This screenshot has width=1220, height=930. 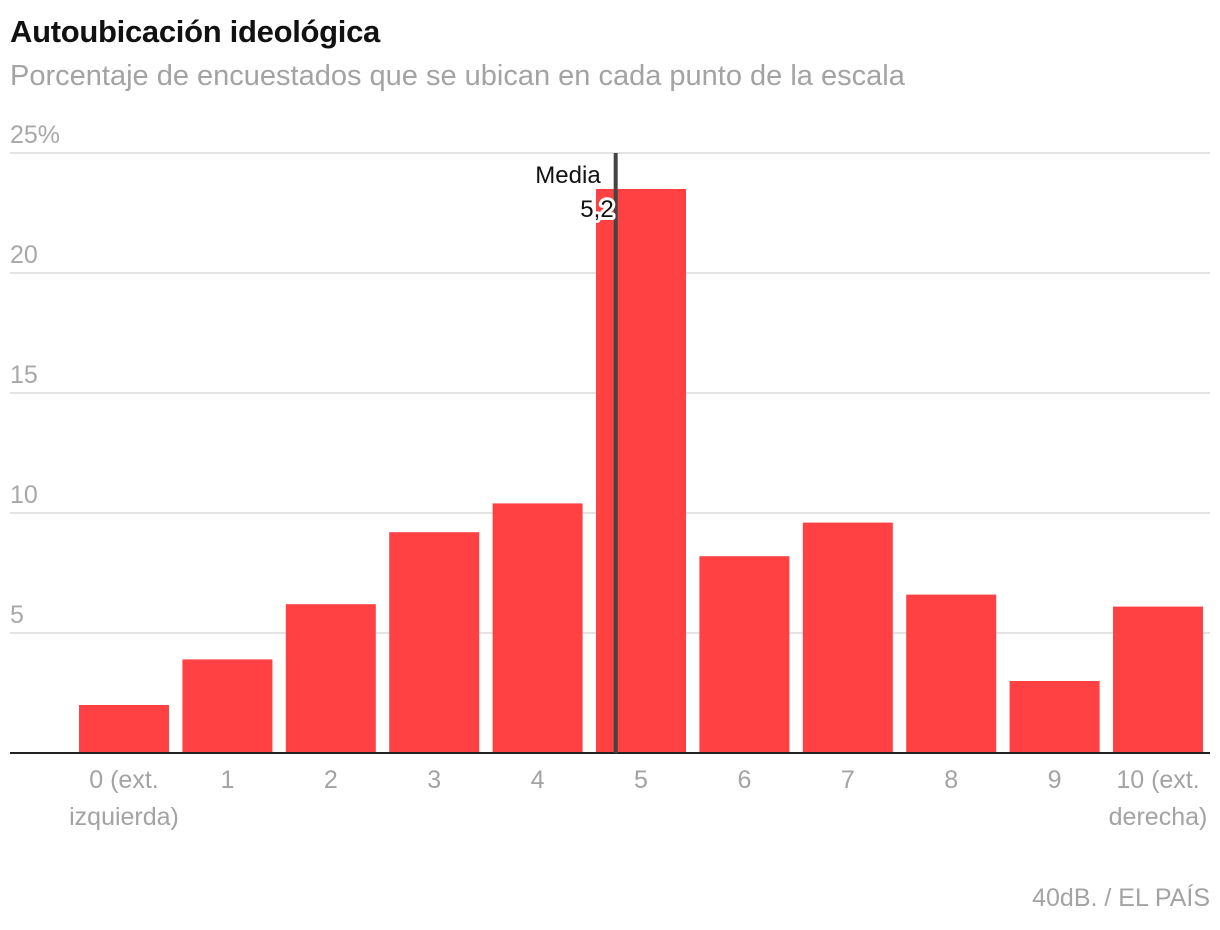 What do you see at coordinates (24, 255) in the screenshot?
I see `y-tick-label-20: 20` at bounding box center [24, 255].